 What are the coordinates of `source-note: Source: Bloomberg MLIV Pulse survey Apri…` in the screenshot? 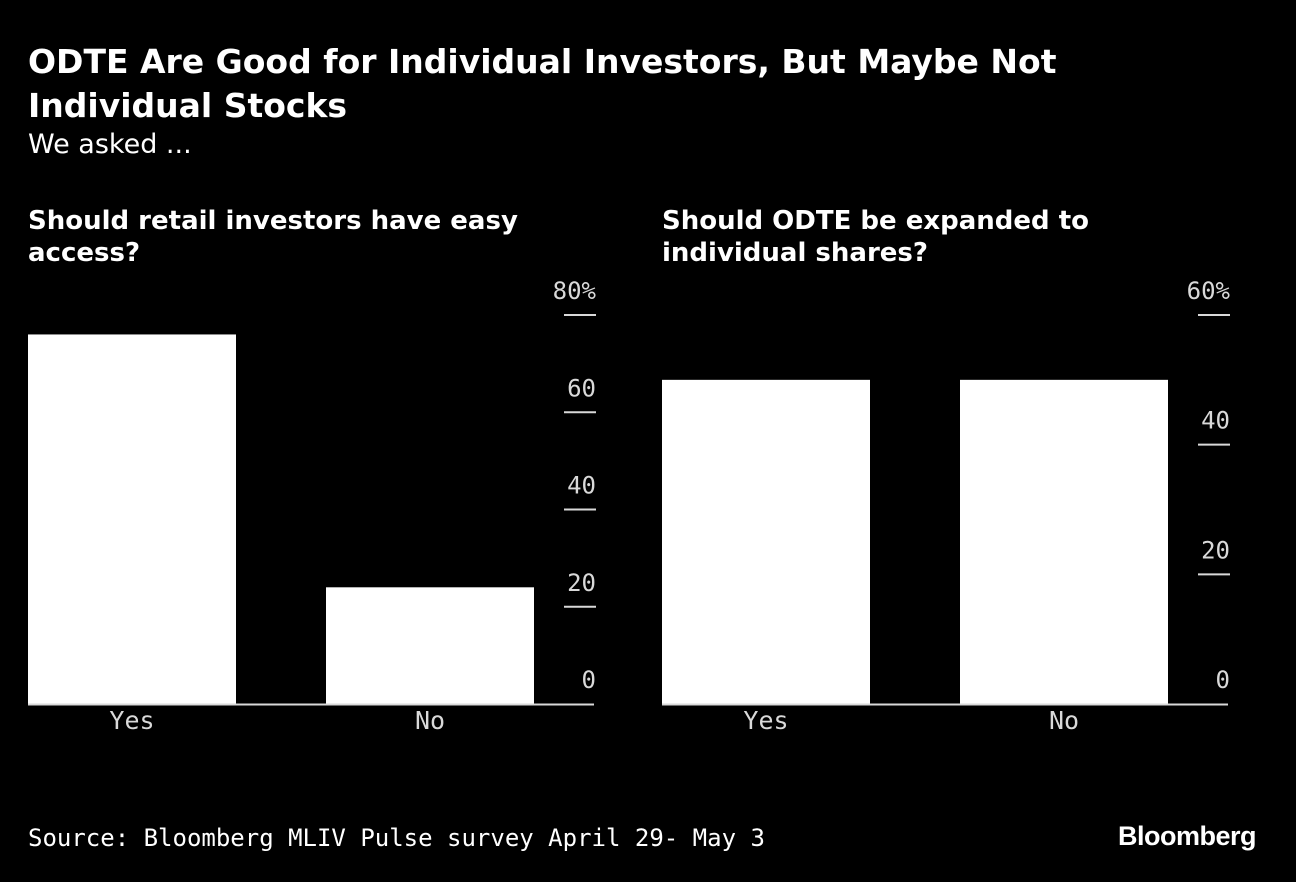 It's located at (396, 838).